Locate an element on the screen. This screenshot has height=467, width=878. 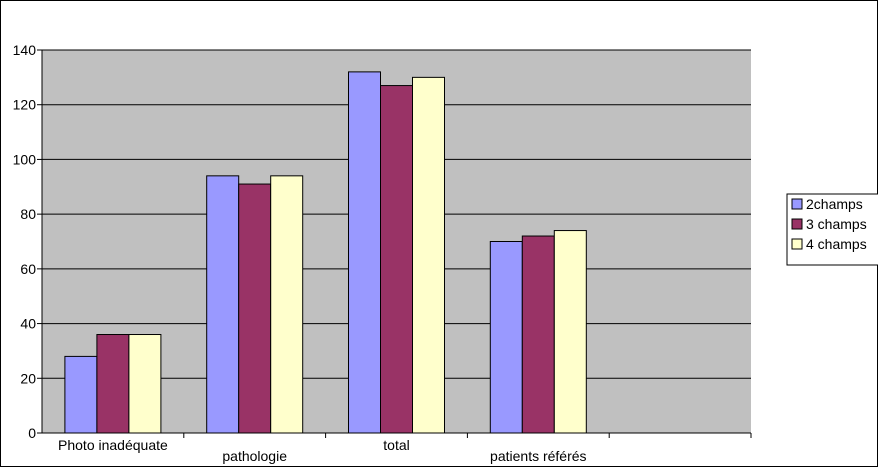
x-tick-label: patients référés is located at coordinates (538, 456).